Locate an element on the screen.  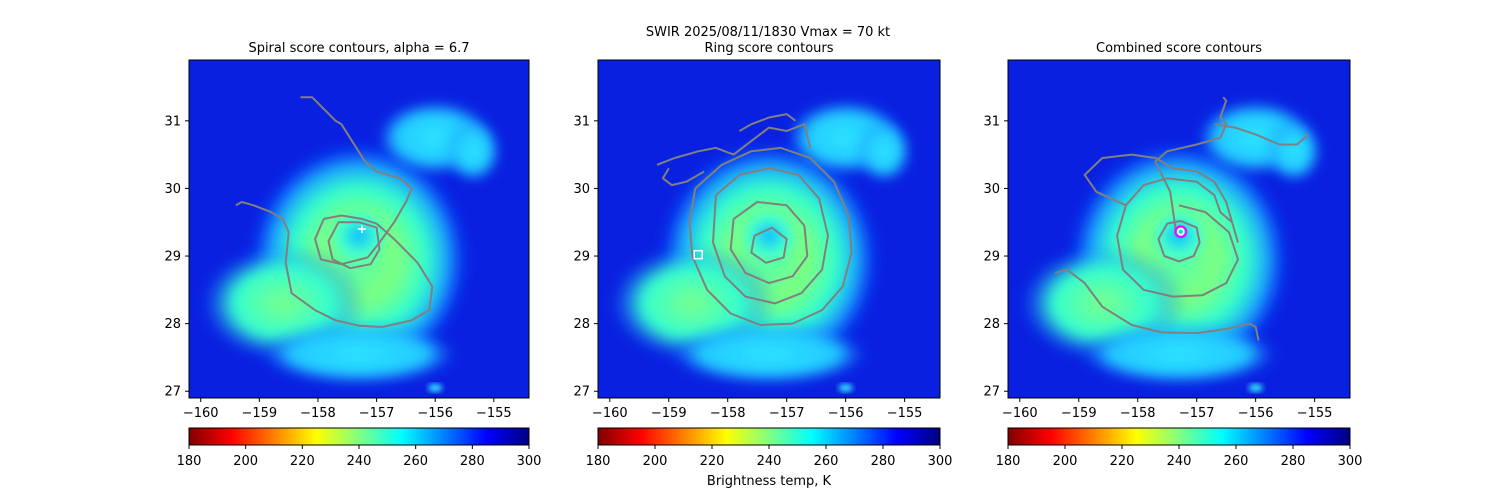
storm-eye is located at coordinates (769, 236).